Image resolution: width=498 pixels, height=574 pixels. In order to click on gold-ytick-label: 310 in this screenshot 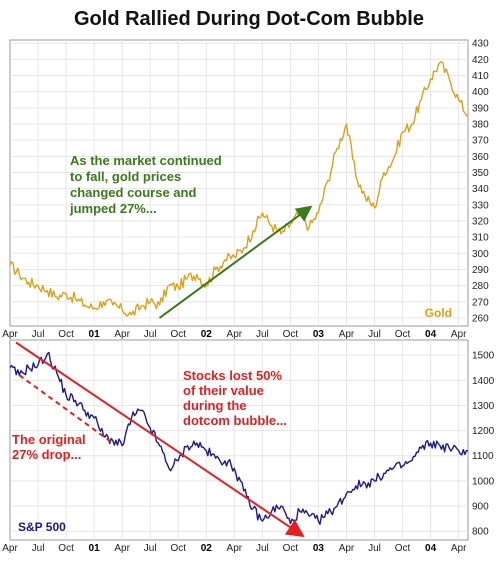, I will do `click(480, 238)`.